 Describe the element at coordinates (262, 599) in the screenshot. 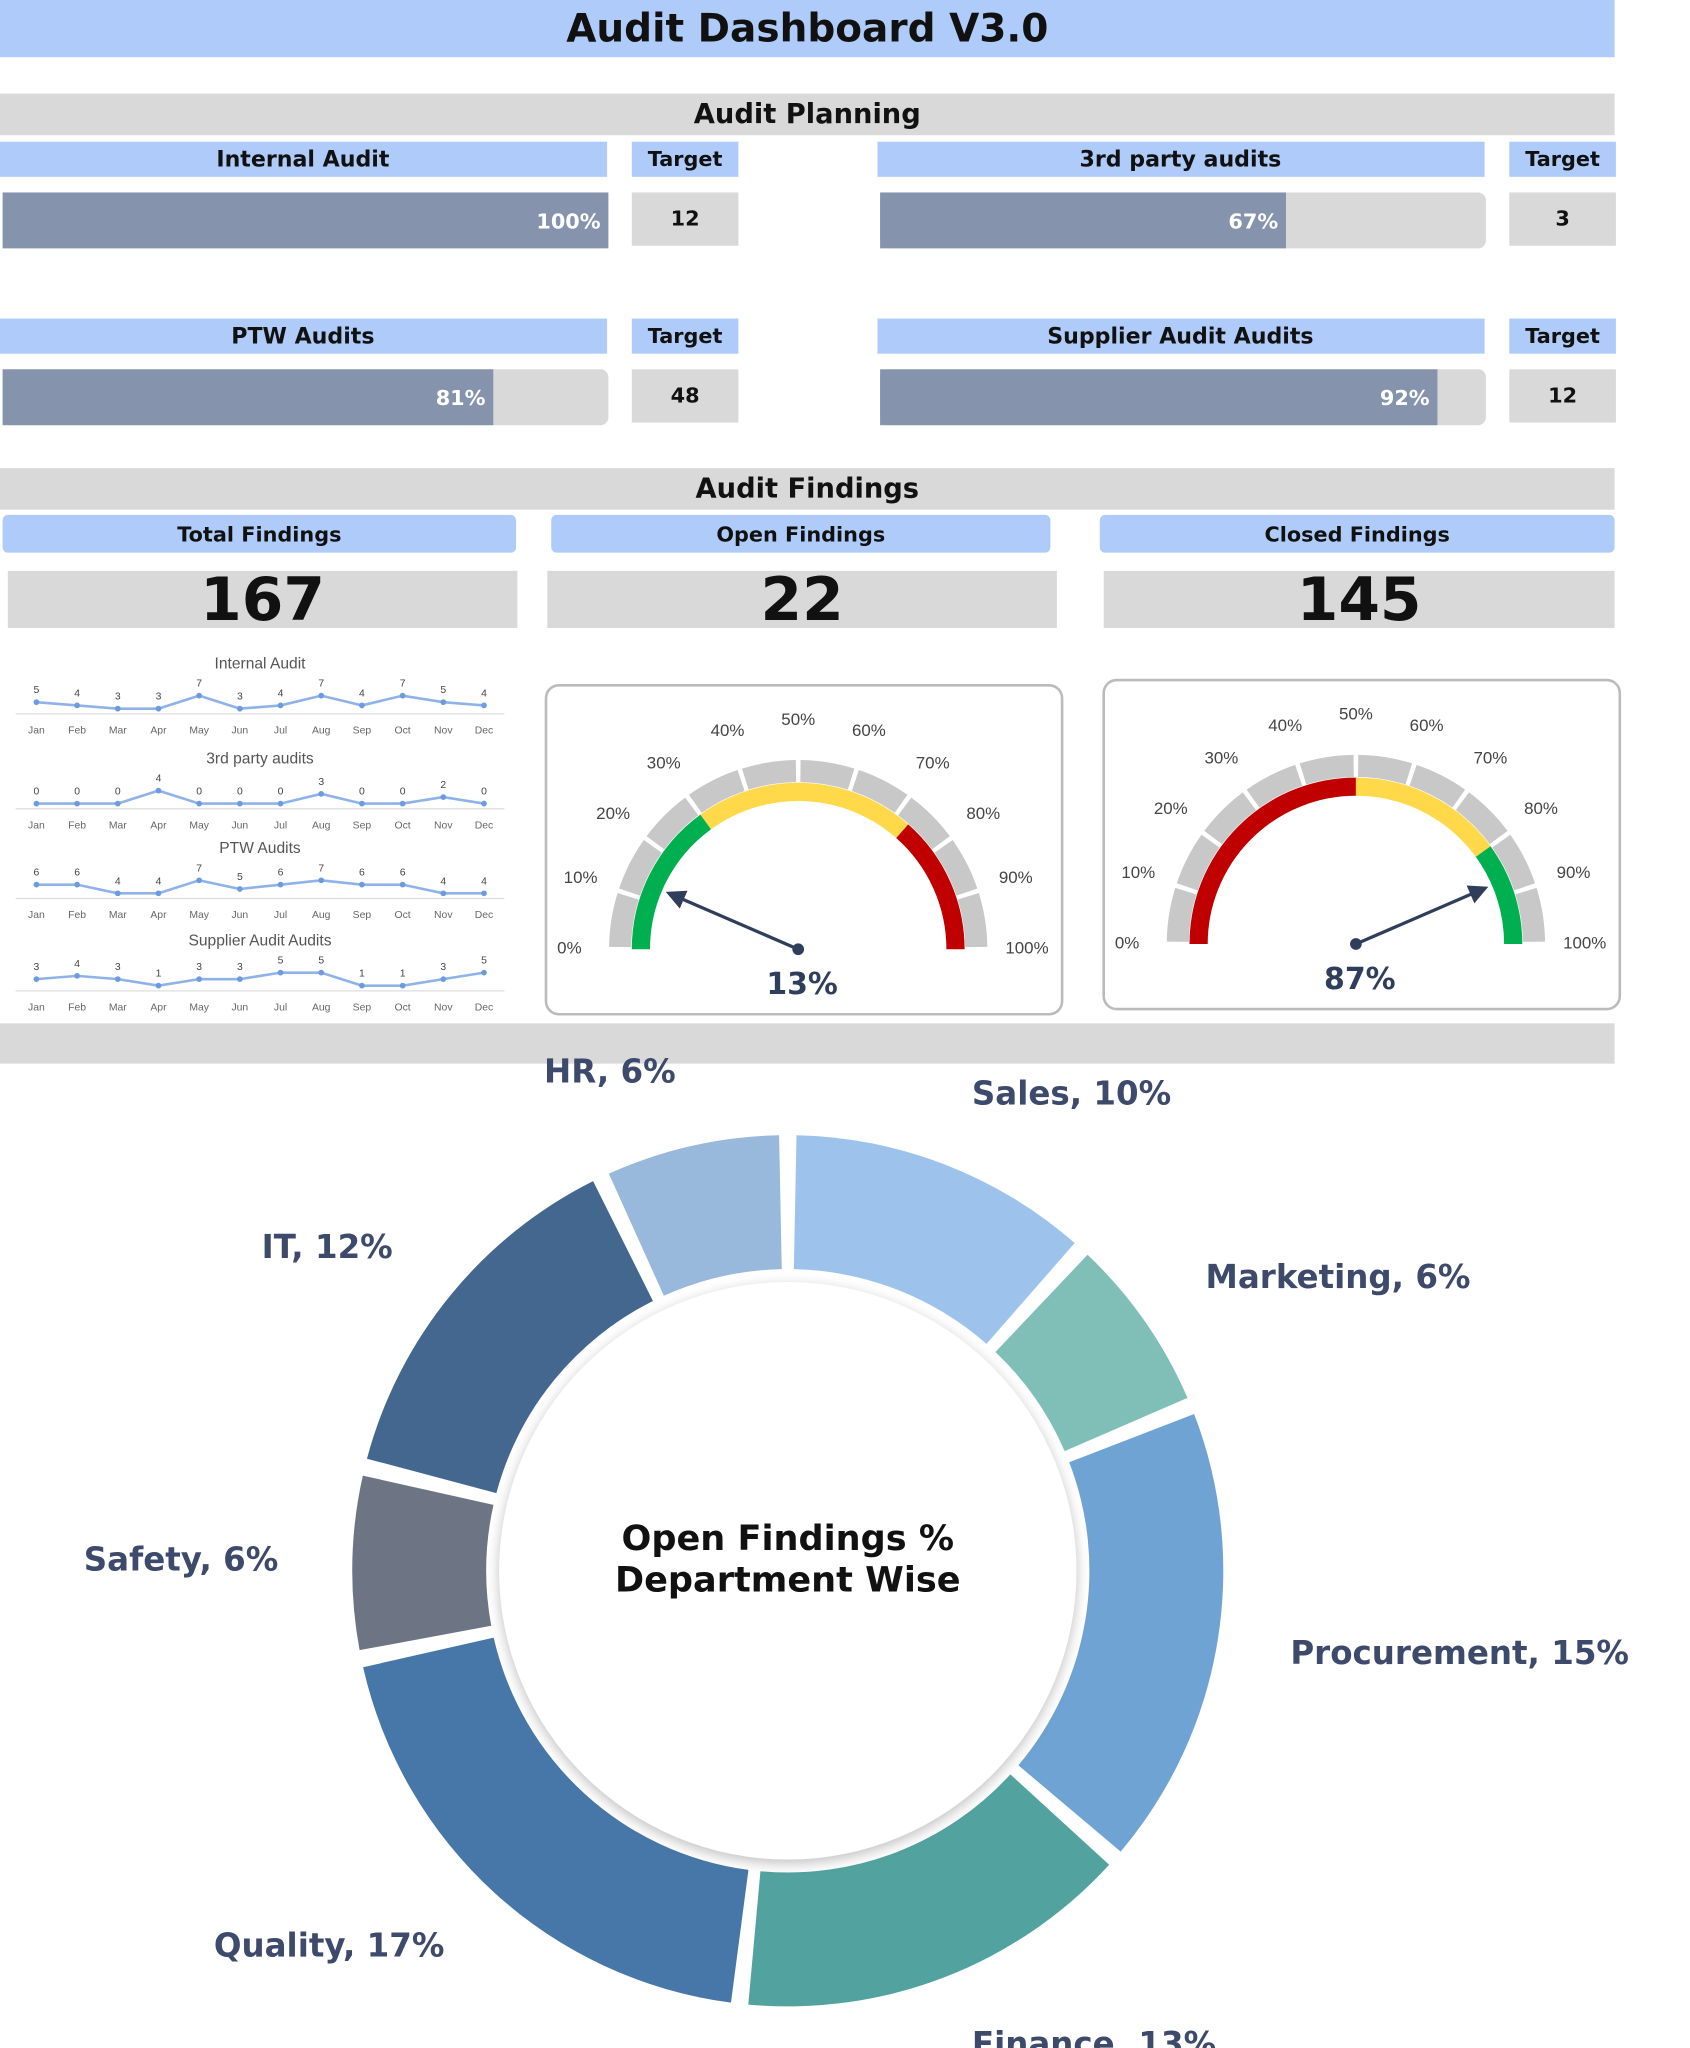

I see `kpi-box` at that location.